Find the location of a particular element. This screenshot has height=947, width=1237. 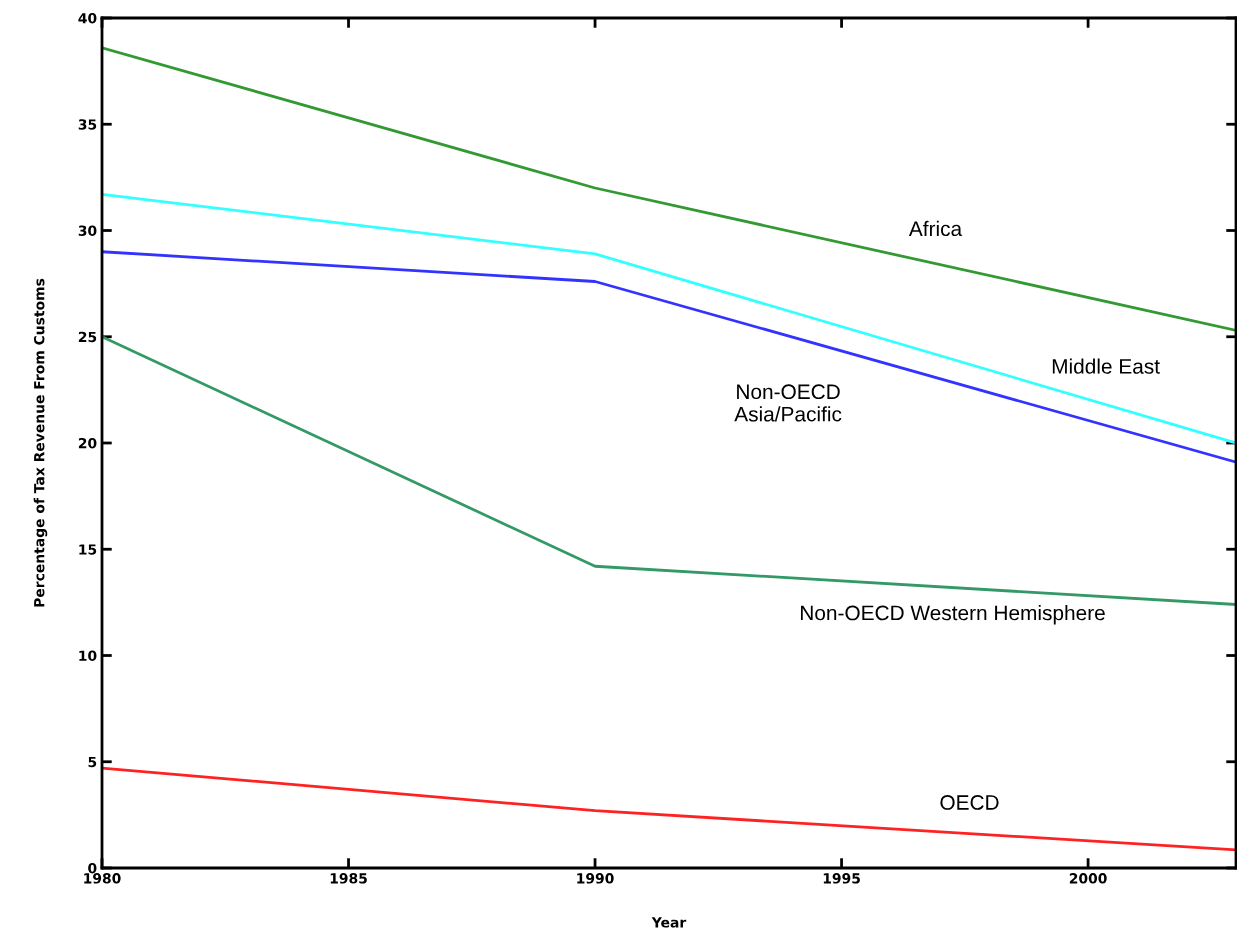

series-label: Non-OECD Asia/Pacific is located at coordinates (788, 403).